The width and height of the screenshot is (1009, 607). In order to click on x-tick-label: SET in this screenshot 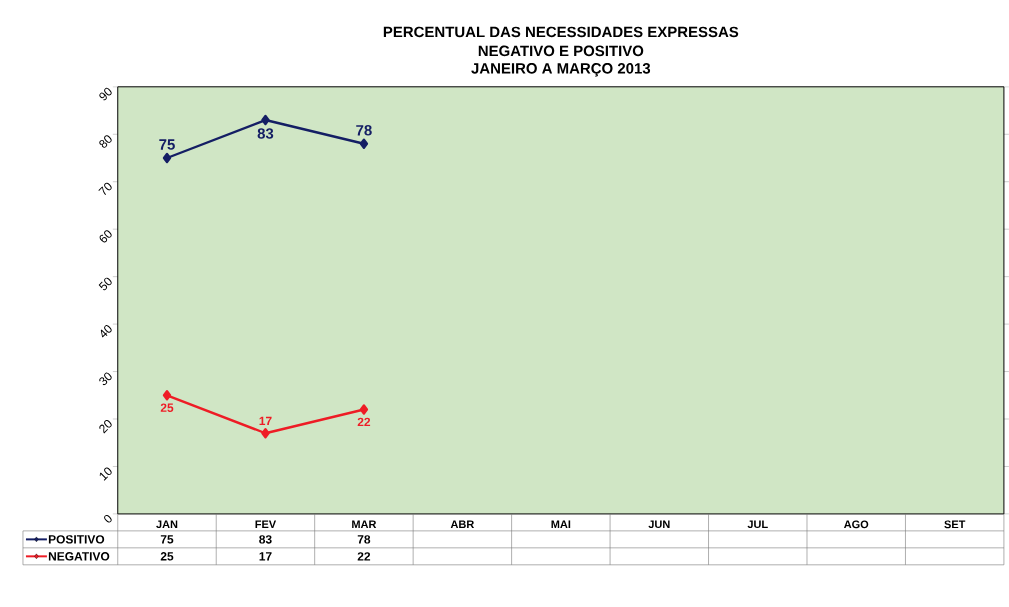, I will do `click(955, 524)`.